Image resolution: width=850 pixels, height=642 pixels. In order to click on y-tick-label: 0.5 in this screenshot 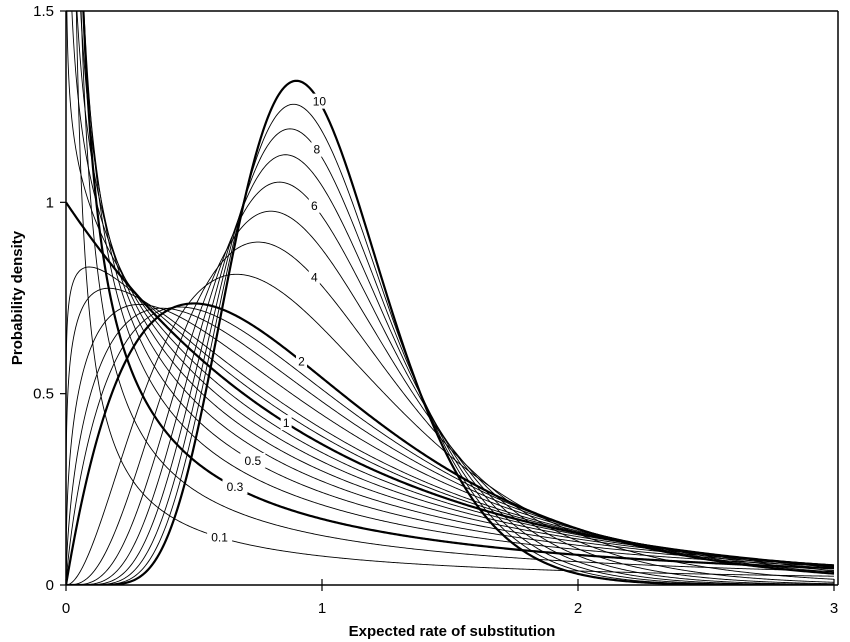, I will do `click(43, 394)`.